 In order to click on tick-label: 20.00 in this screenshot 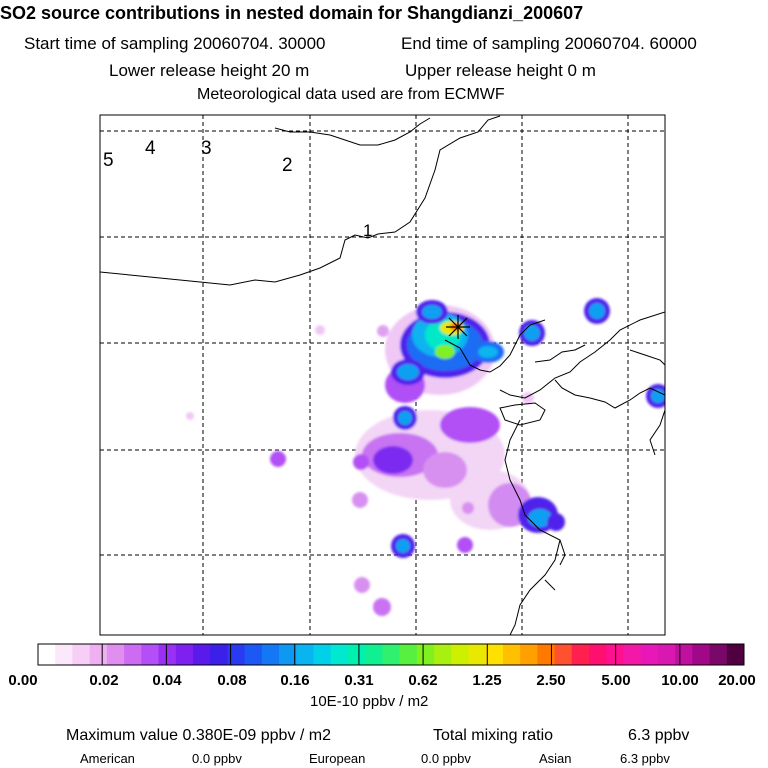, I will do `click(737, 680)`.